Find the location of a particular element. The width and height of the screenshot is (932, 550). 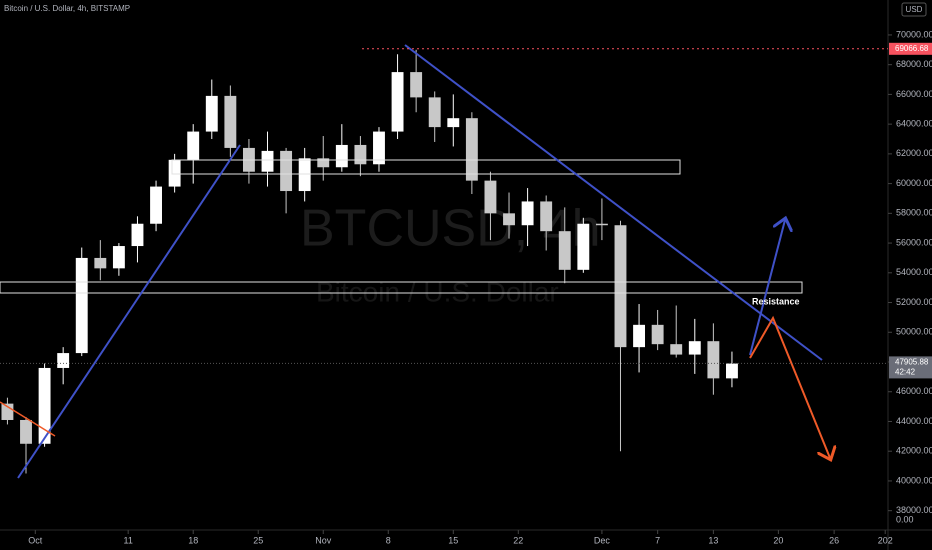

x-tick-label: 7 is located at coordinates (657, 540).